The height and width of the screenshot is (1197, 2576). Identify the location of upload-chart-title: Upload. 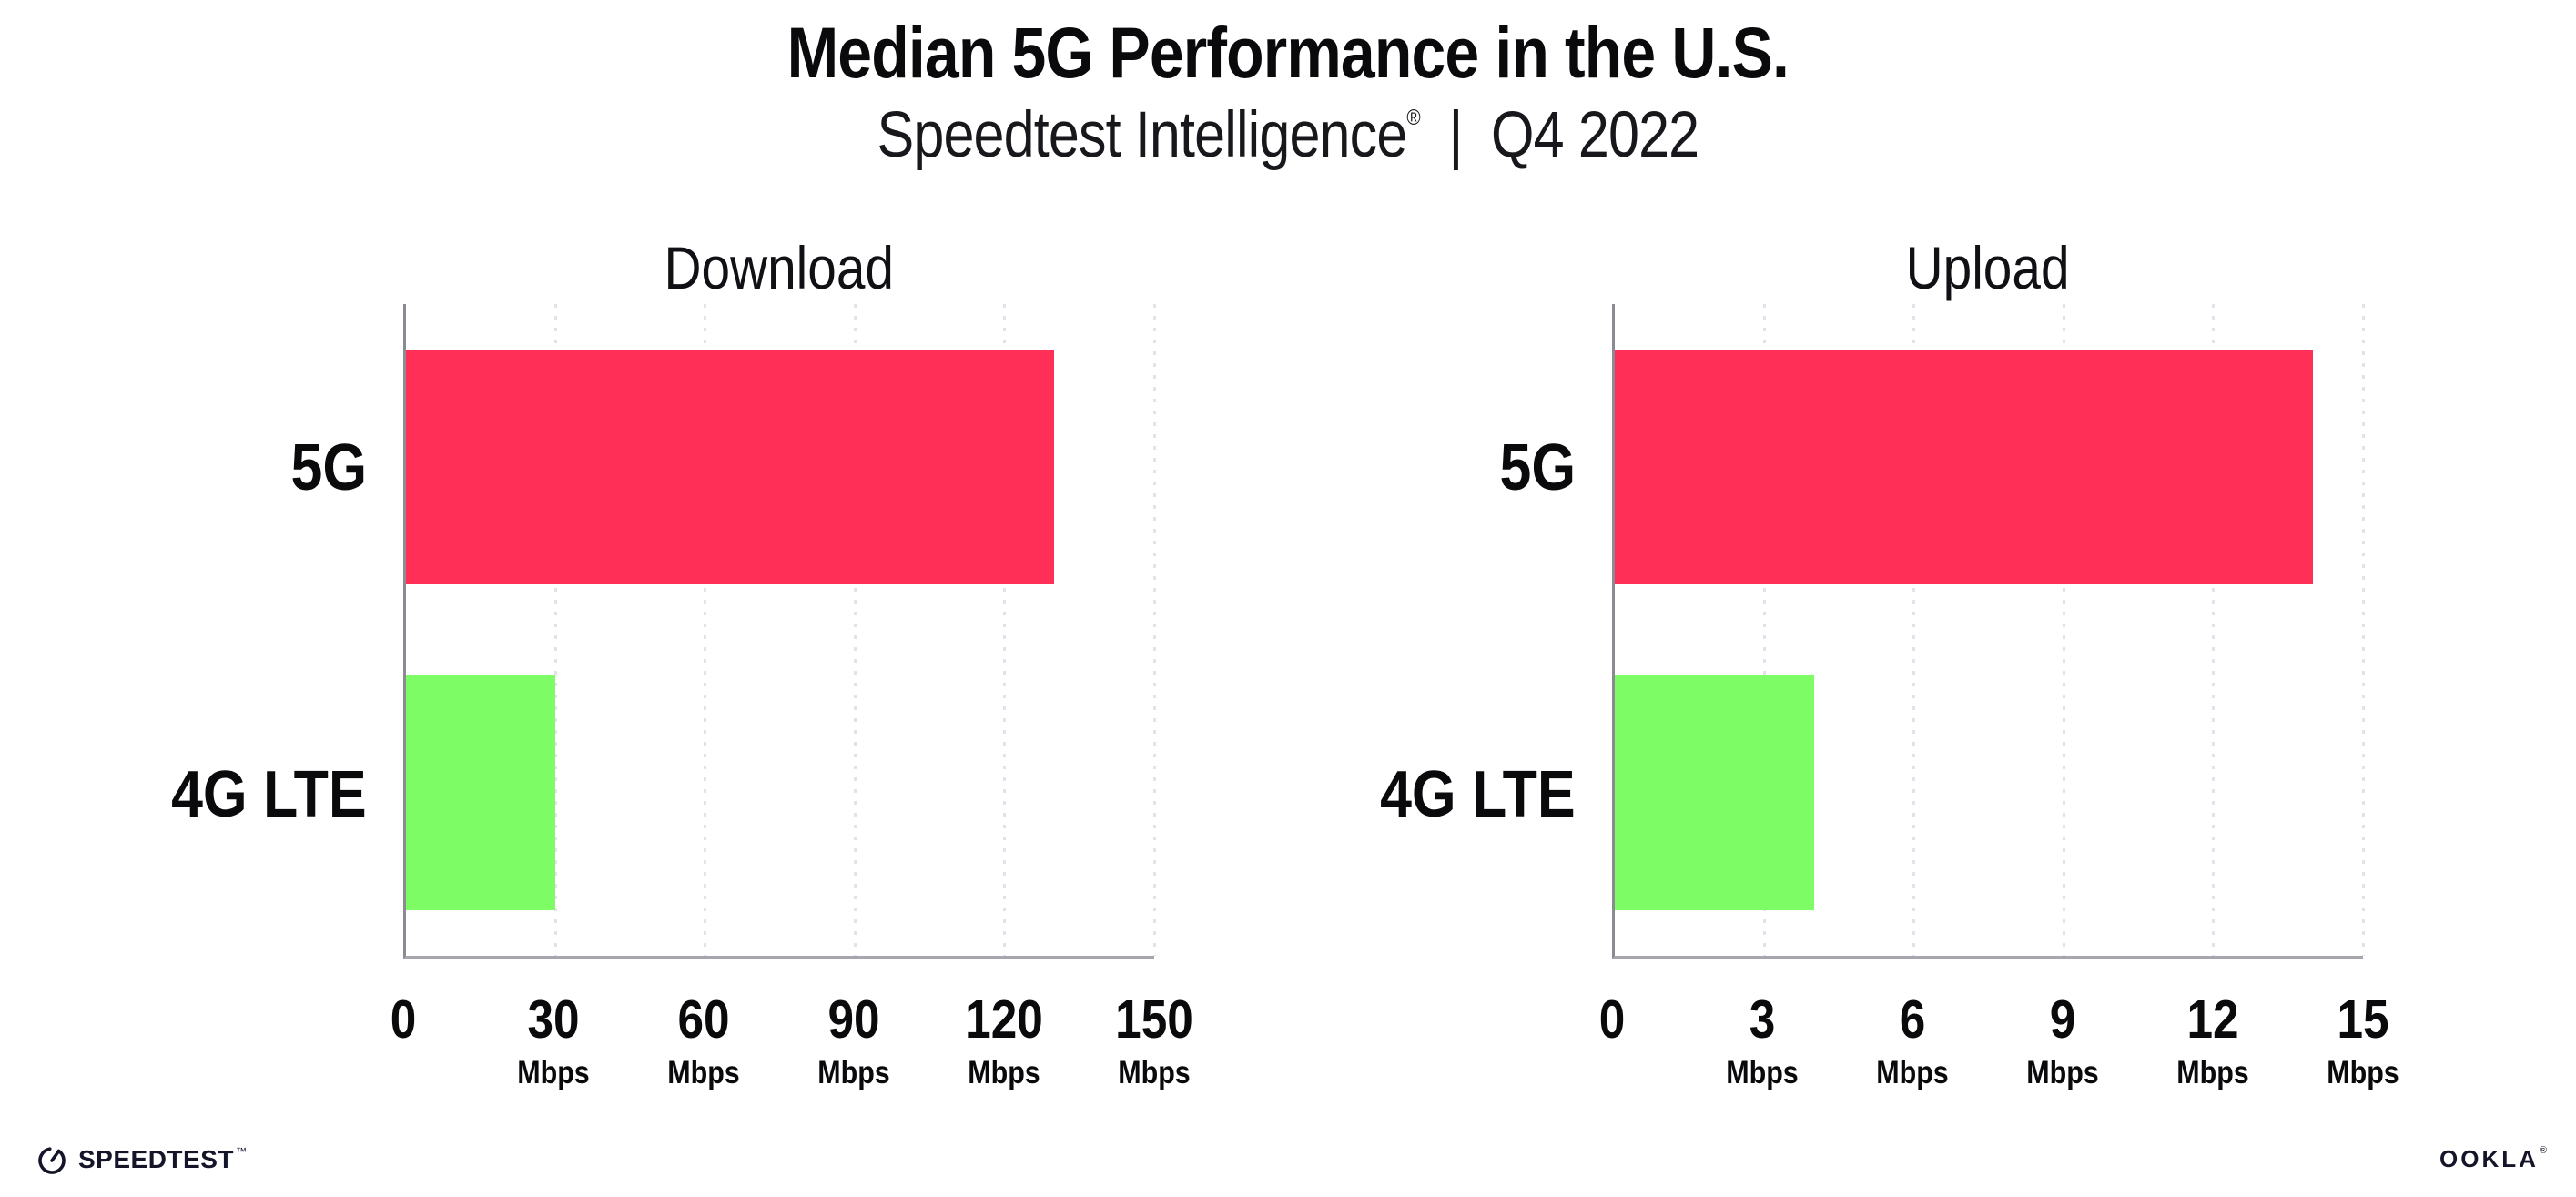
(1987, 257).